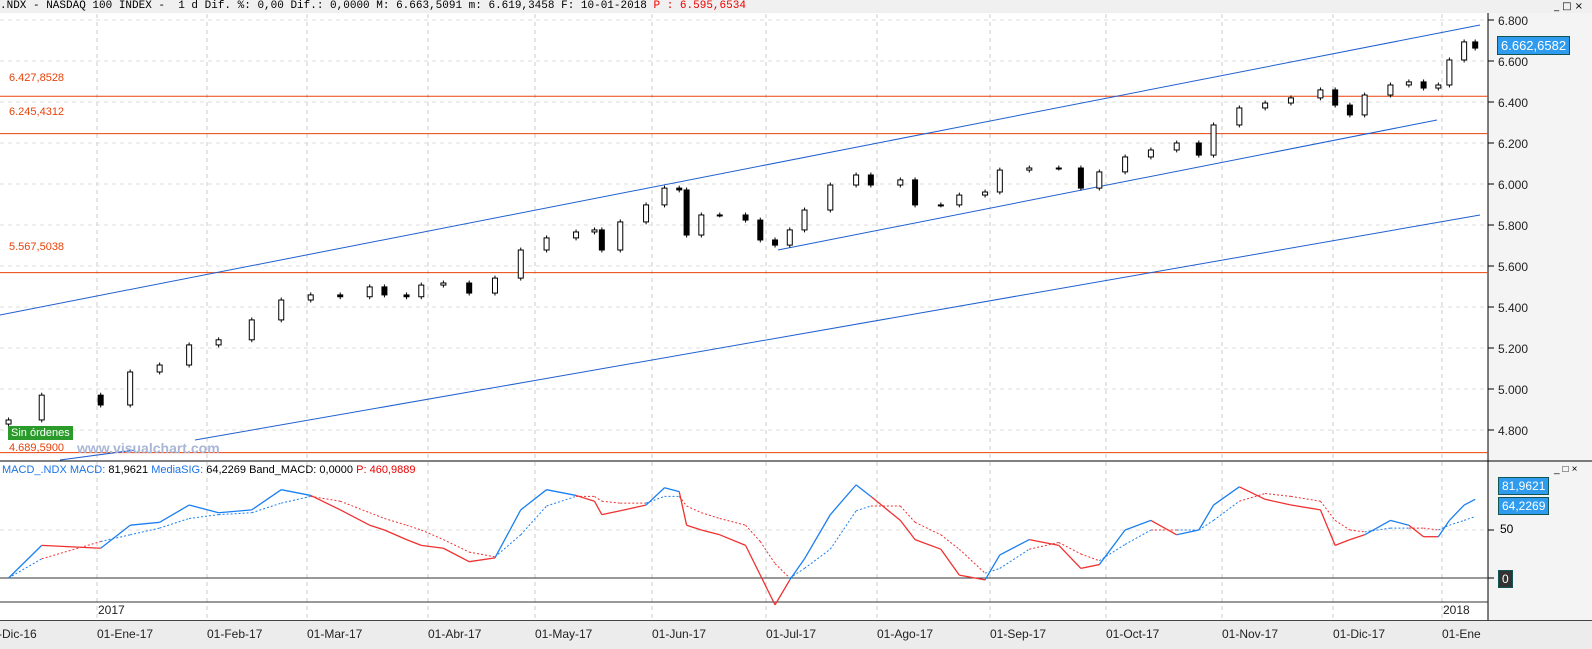 This screenshot has width=1592, height=649. What do you see at coordinates (564, 634) in the screenshot?
I see `date-tick-label: 01-May-17` at bounding box center [564, 634].